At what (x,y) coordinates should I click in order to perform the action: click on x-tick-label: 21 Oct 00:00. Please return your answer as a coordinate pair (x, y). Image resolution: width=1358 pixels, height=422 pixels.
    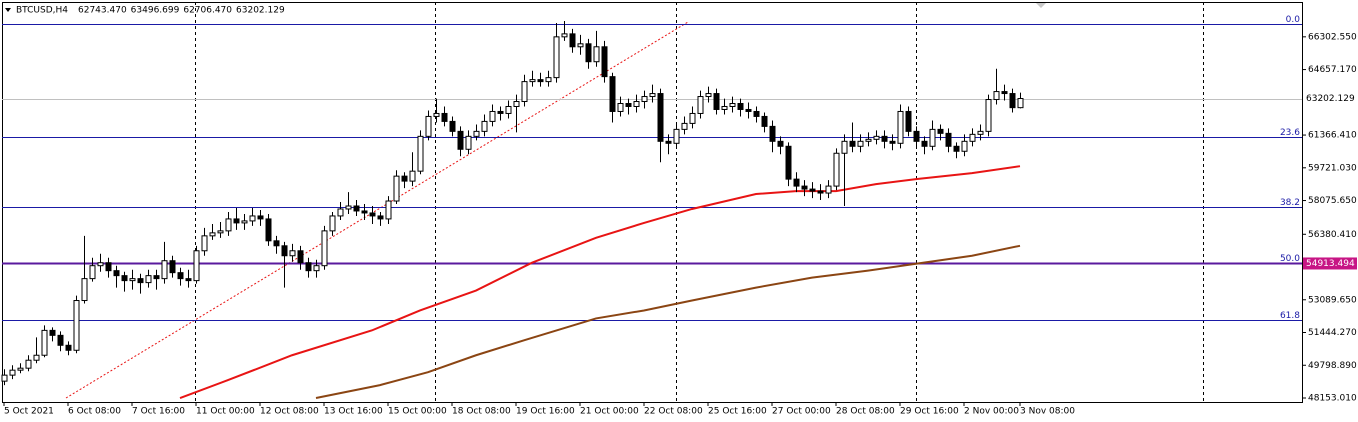
    Looking at the image, I should click on (609, 412).